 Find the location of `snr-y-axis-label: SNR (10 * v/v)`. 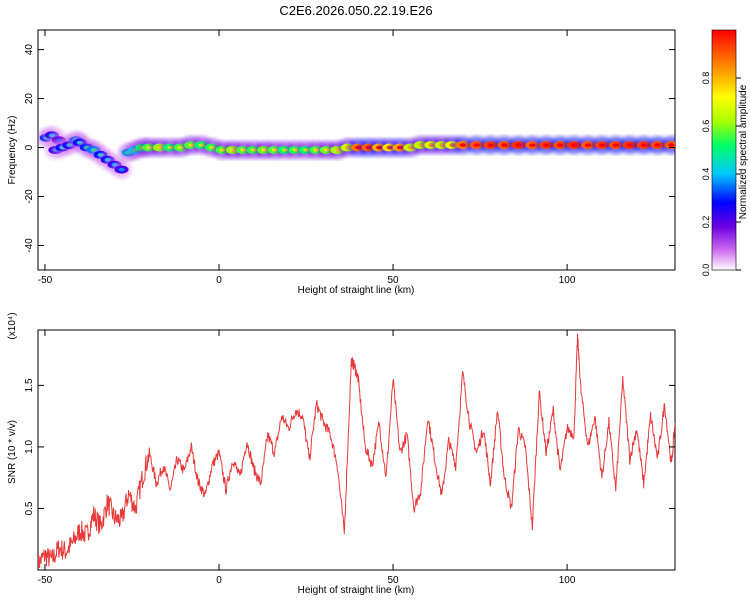

snr-y-axis-label: SNR (10 * v/v) is located at coordinates (12, 452).